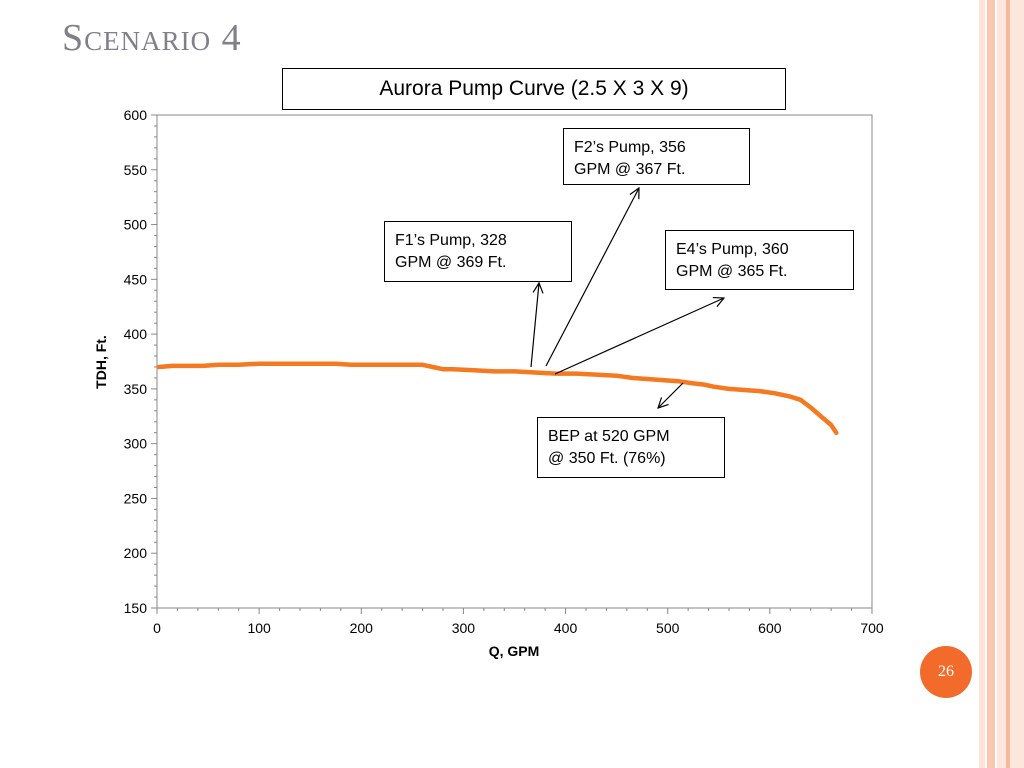 The image size is (1024, 768). I want to click on y-axis-label: TDH, Ft., so click(101, 362).